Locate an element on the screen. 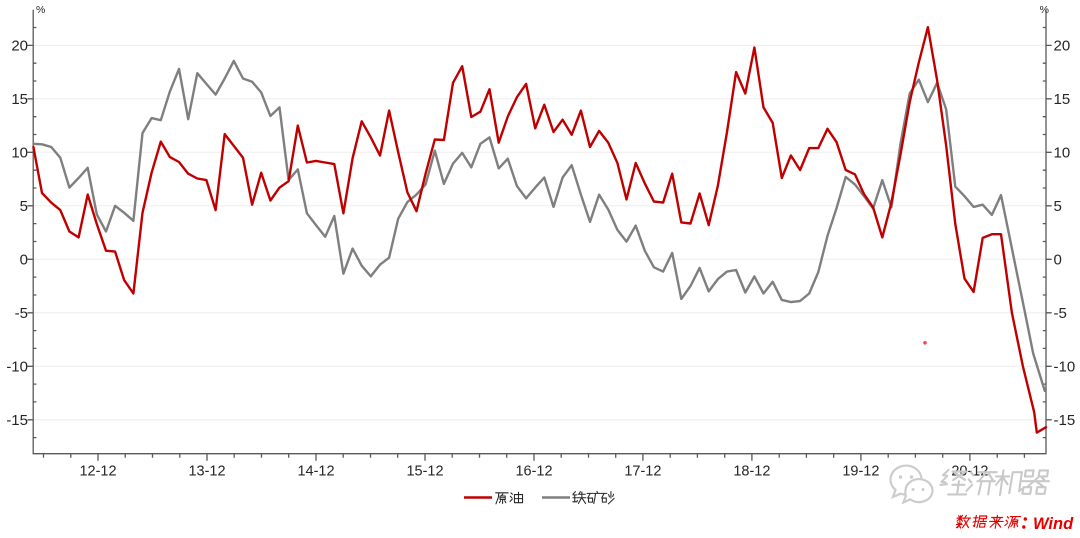 This screenshot has height=538, width=1080. svg-text: 18-12 is located at coordinates (751, 472).